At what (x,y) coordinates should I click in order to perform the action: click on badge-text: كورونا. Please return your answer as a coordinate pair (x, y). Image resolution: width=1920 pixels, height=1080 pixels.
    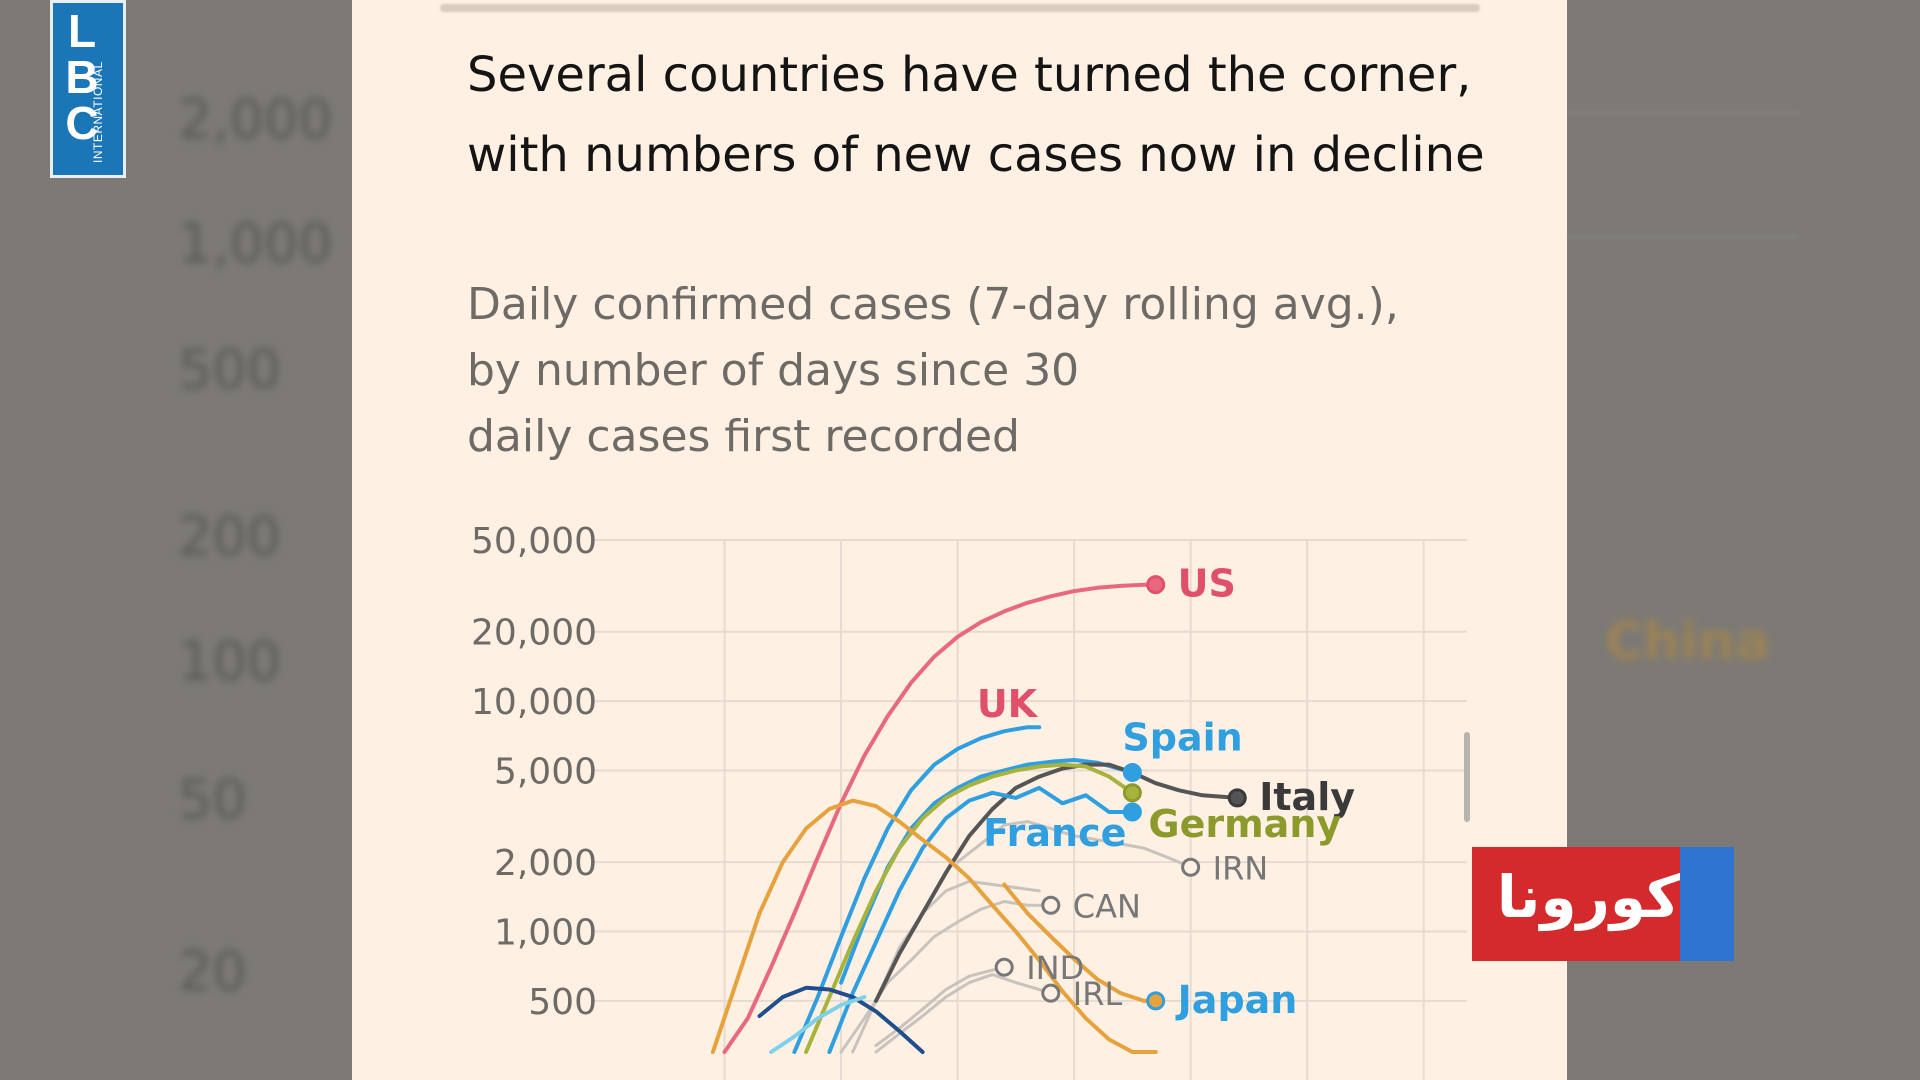
    Looking at the image, I should click on (1588, 897).